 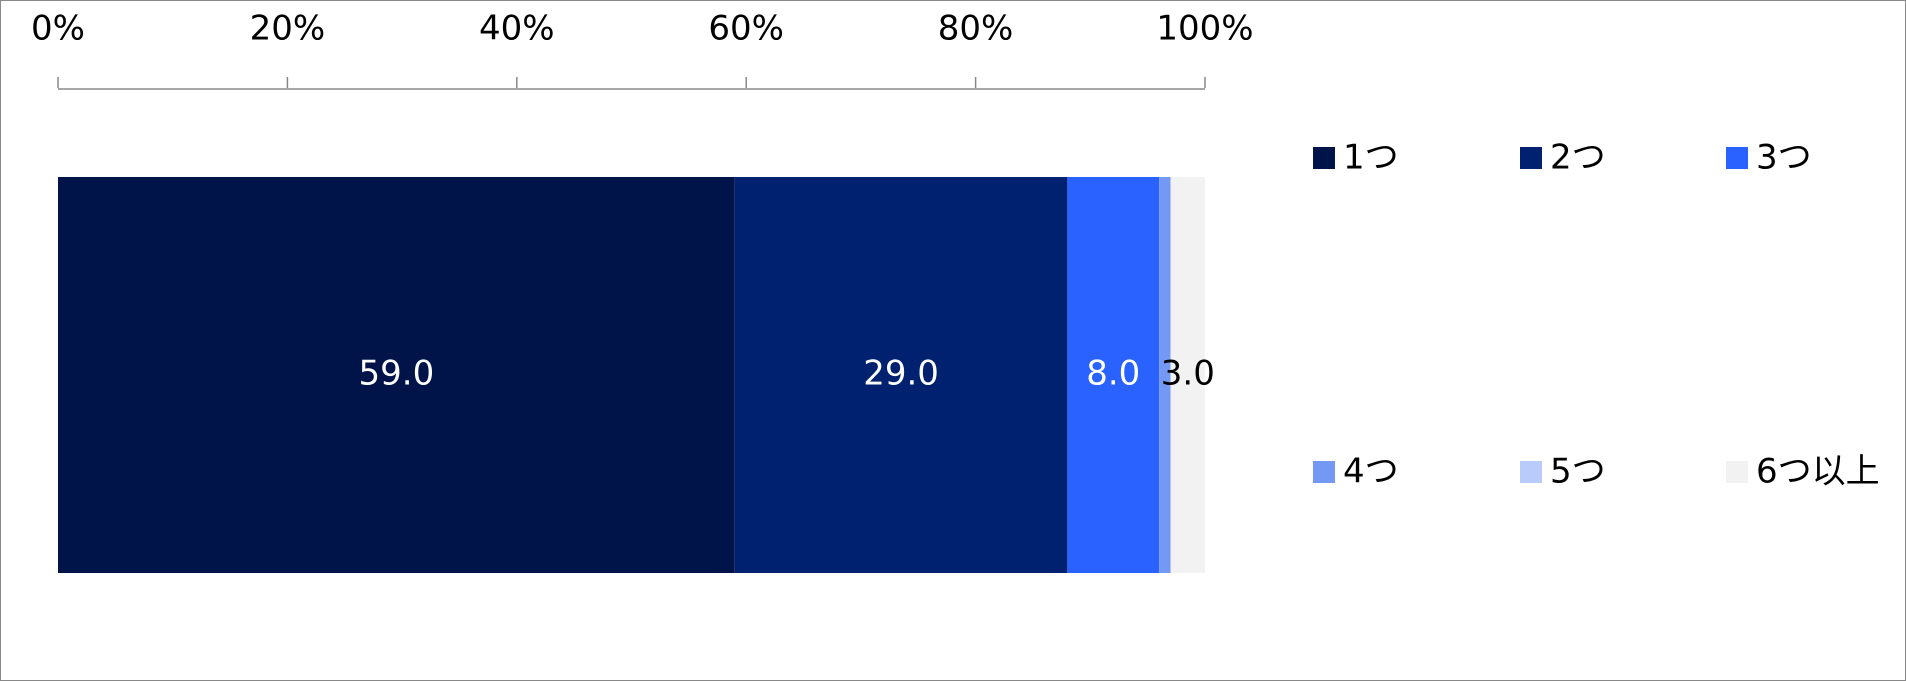 I want to click on data-label: 59.0, so click(x=397, y=374).